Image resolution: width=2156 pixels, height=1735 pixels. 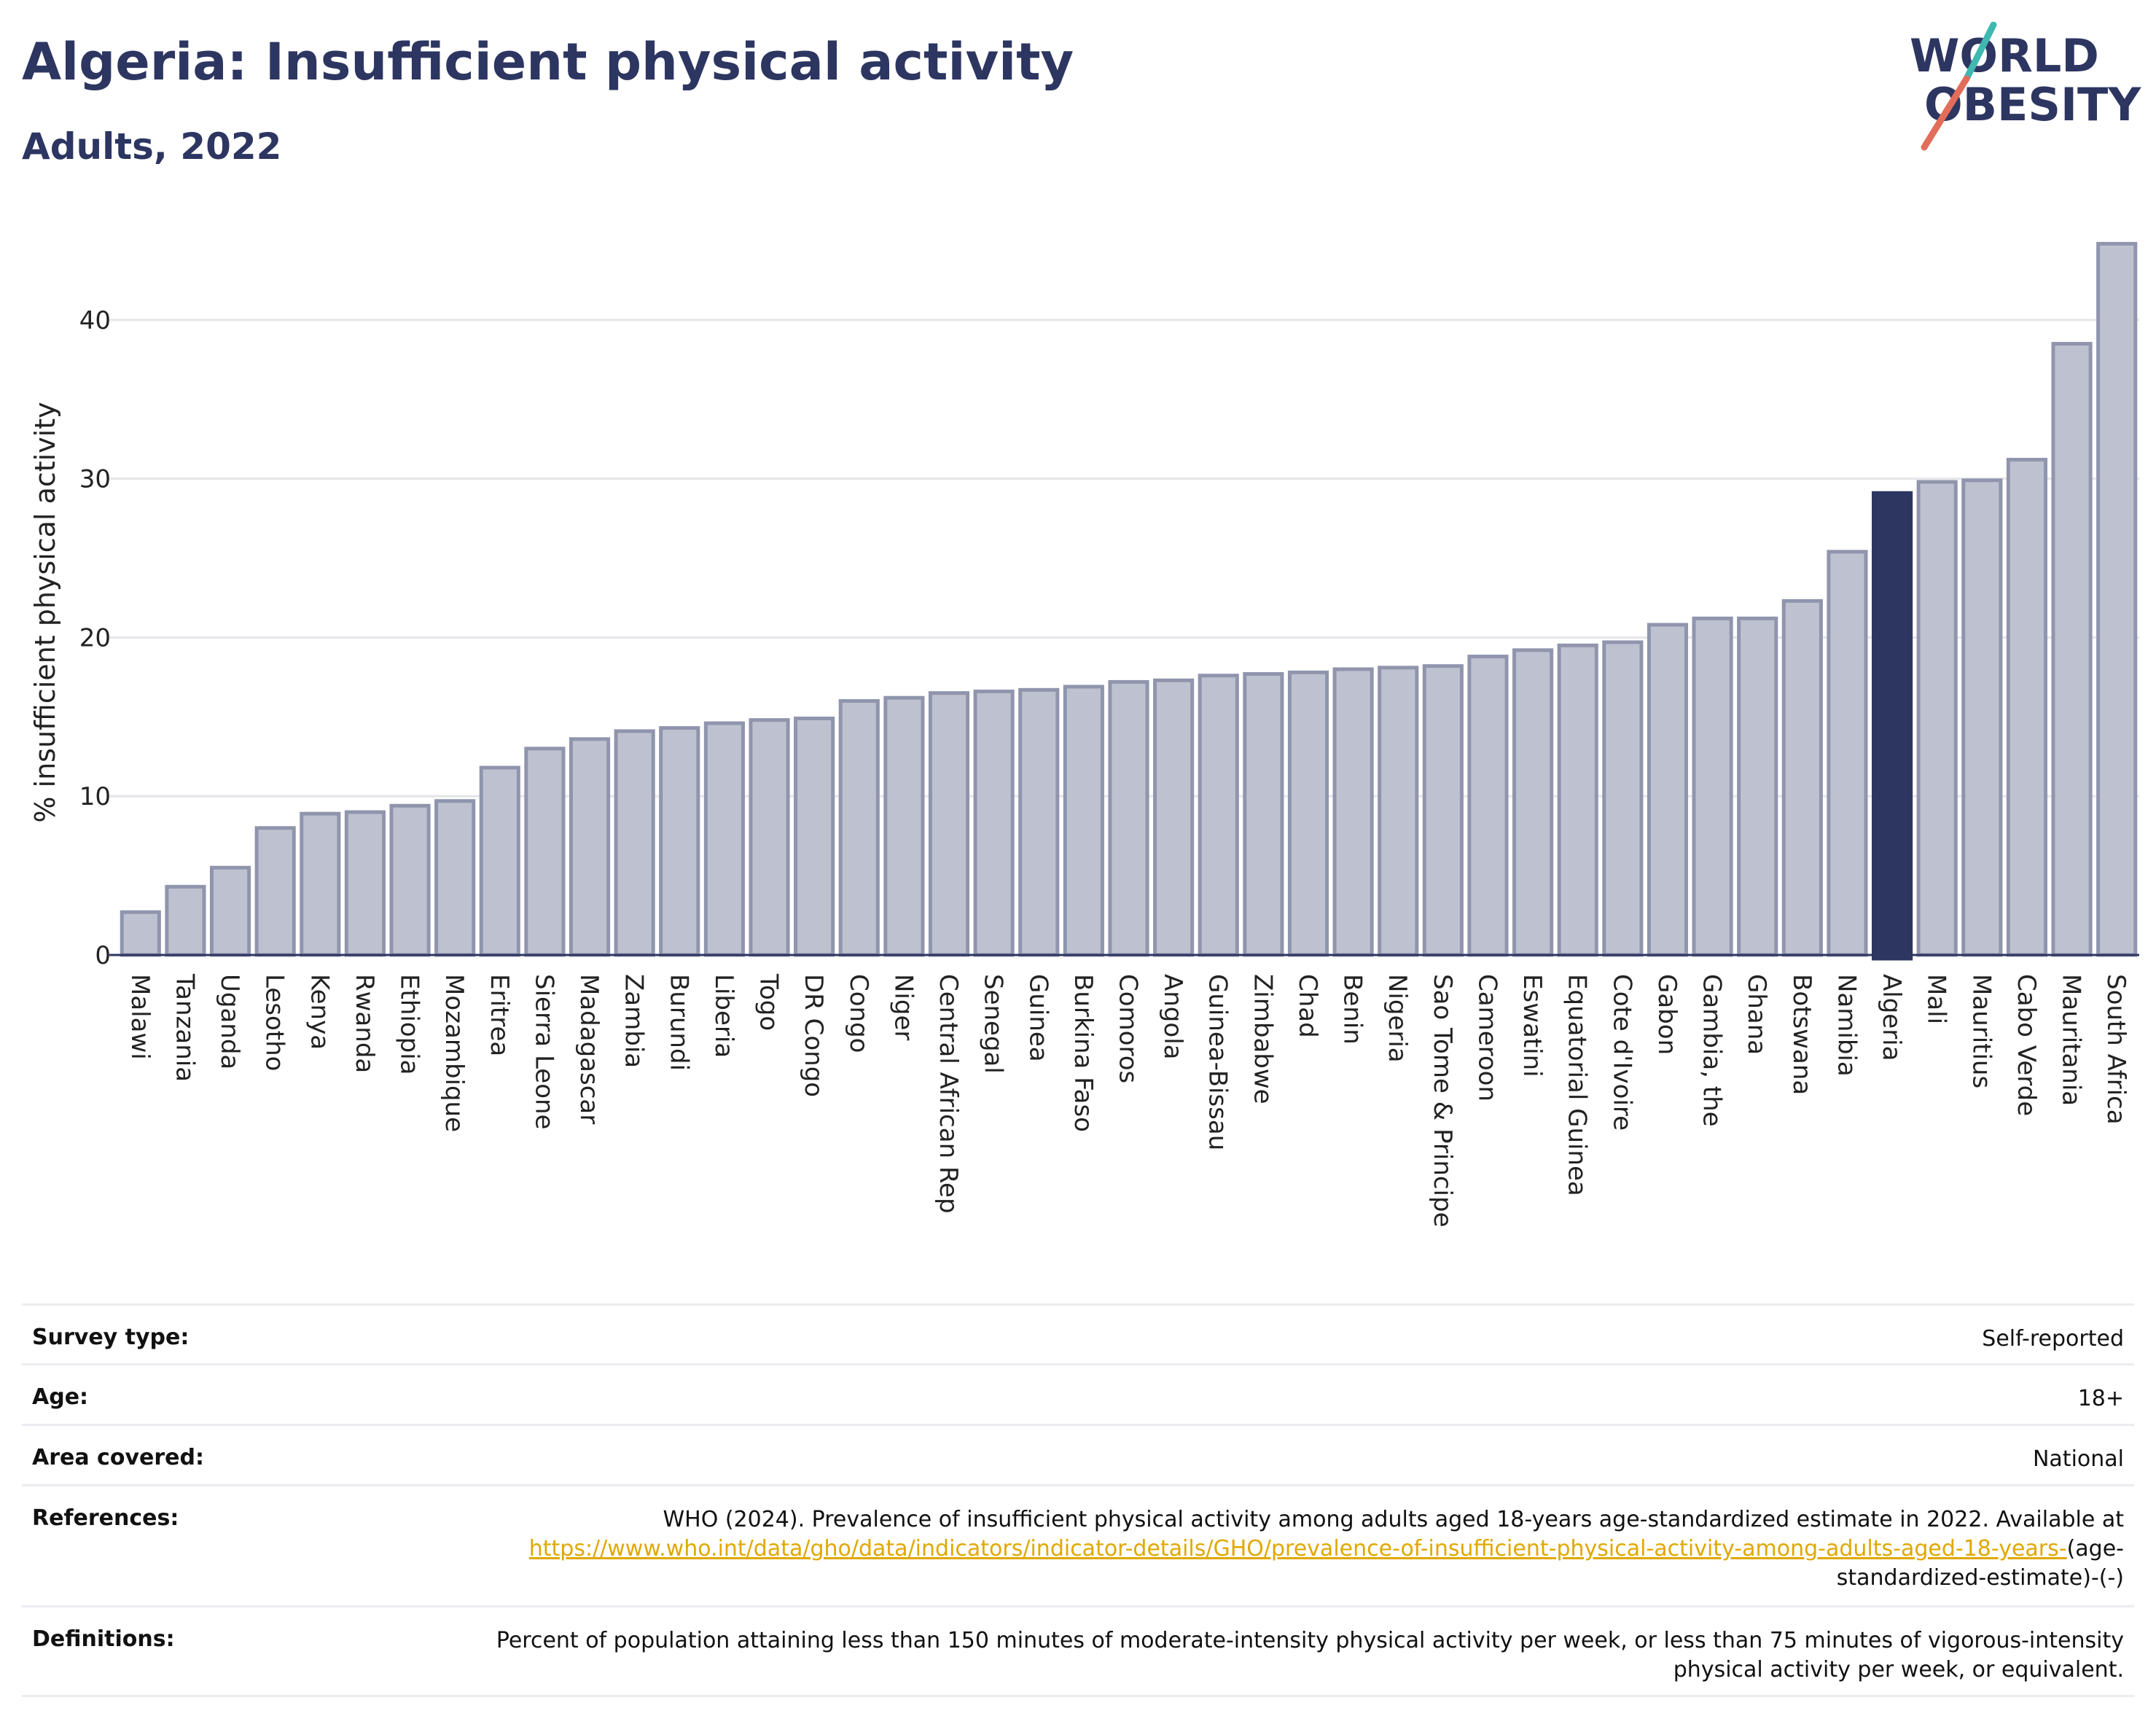 I want to click on bar-zimbabwe, so click(x=1264, y=814).